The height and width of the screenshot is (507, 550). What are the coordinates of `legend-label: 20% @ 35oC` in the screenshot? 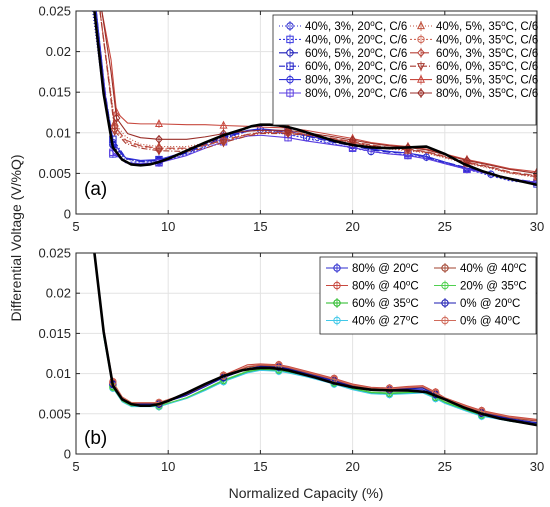 It's located at (493, 285).